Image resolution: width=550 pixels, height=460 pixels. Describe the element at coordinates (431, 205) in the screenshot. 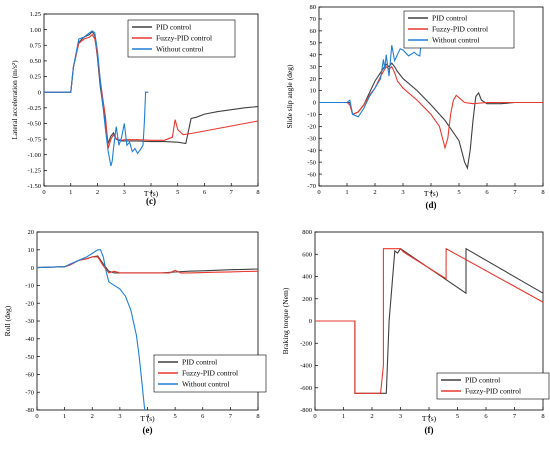

I see `panel-label: (d)` at that location.